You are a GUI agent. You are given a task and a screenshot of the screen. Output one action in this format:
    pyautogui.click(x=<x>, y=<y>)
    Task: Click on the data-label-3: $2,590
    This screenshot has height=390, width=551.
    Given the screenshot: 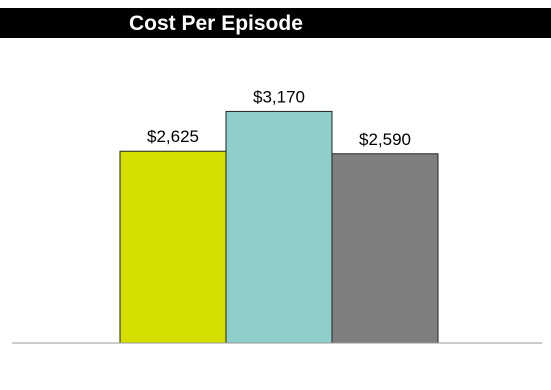 What is the action you would take?
    pyautogui.click(x=385, y=139)
    